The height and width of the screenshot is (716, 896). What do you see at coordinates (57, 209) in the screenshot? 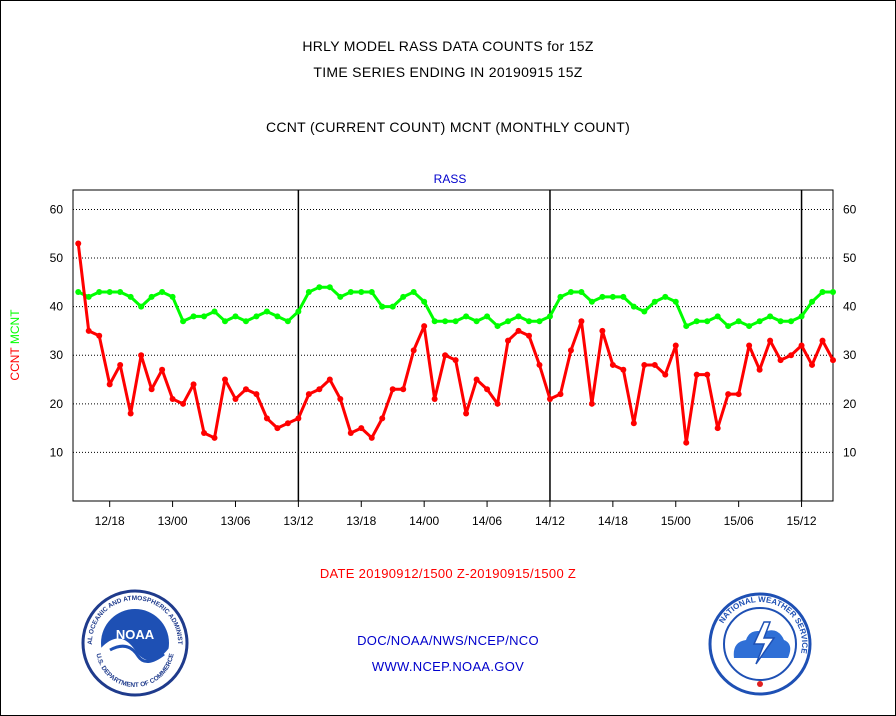
I see `y-tick-label-left: 60` at bounding box center [57, 209].